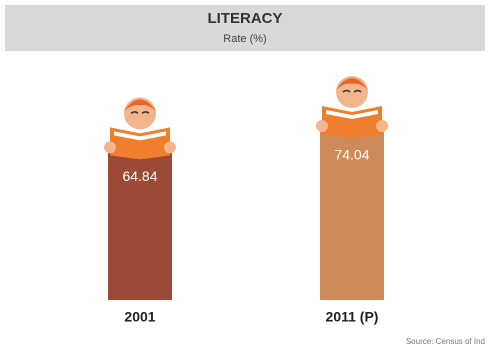  I want to click on value-label: 64.84, so click(139, 176).